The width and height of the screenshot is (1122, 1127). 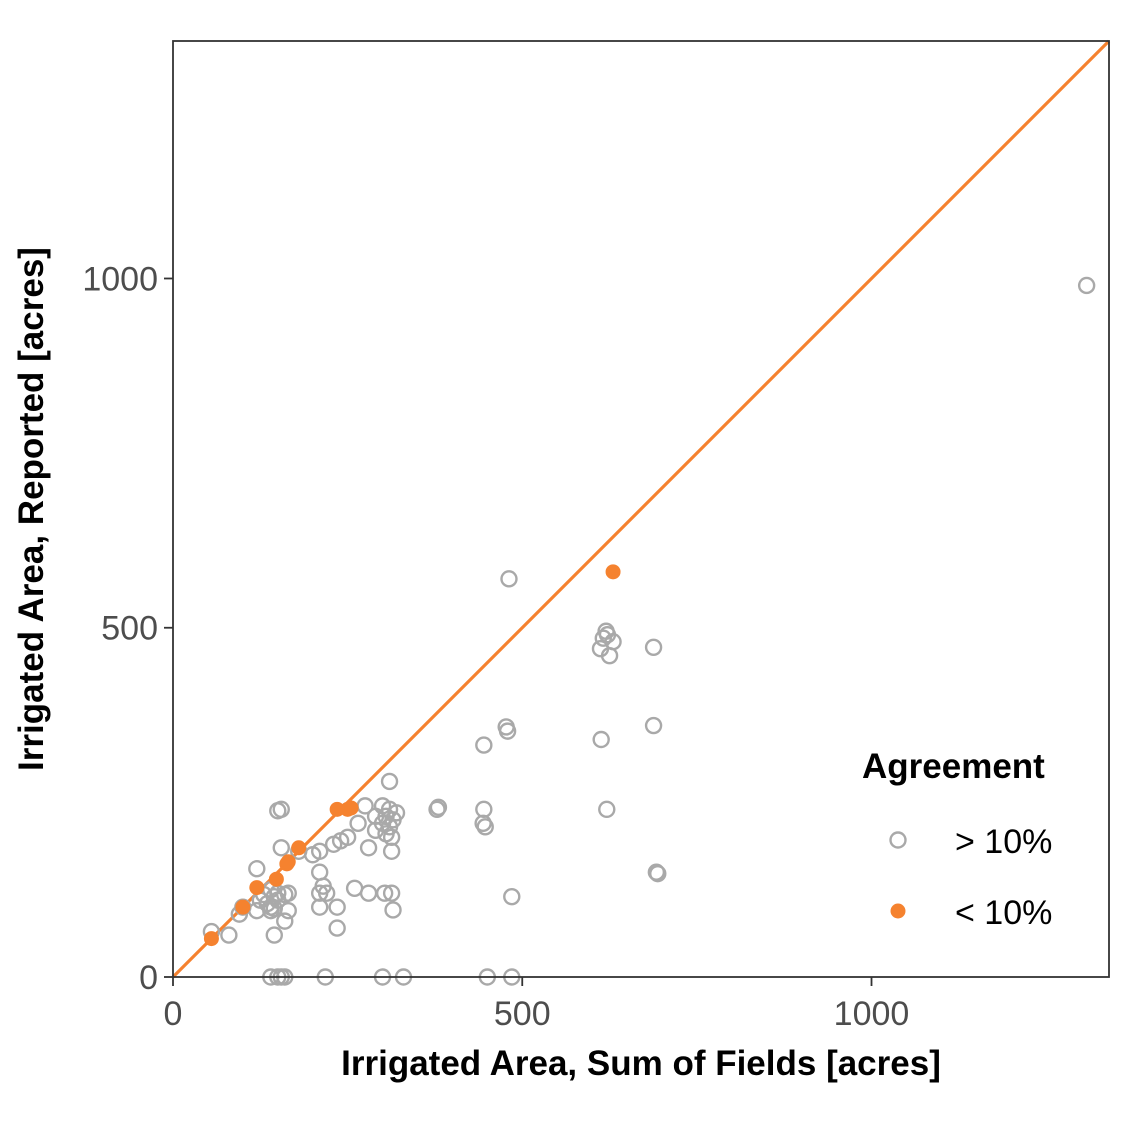 What do you see at coordinates (898, 840) in the screenshot?
I see `legend-key-gt10` at bounding box center [898, 840].